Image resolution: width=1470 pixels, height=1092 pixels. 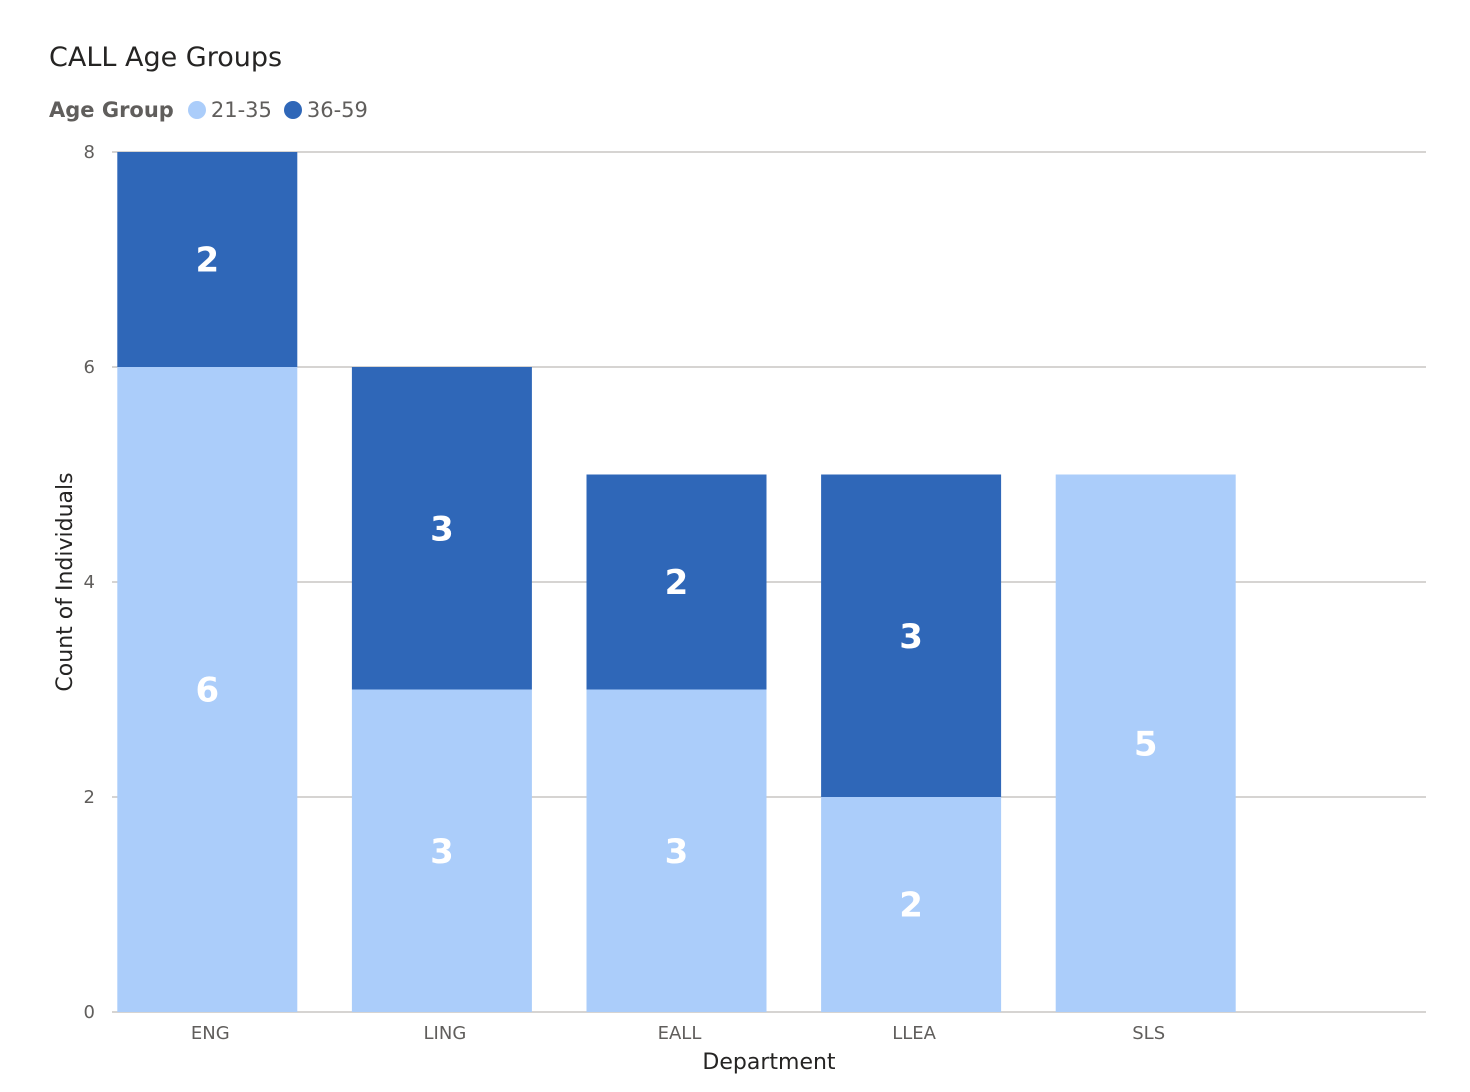 What do you see at coordinates (210, 1033) in the screenshot?
I see `x-tick-label-eng: ENG` at bounding box center [210, 1033].